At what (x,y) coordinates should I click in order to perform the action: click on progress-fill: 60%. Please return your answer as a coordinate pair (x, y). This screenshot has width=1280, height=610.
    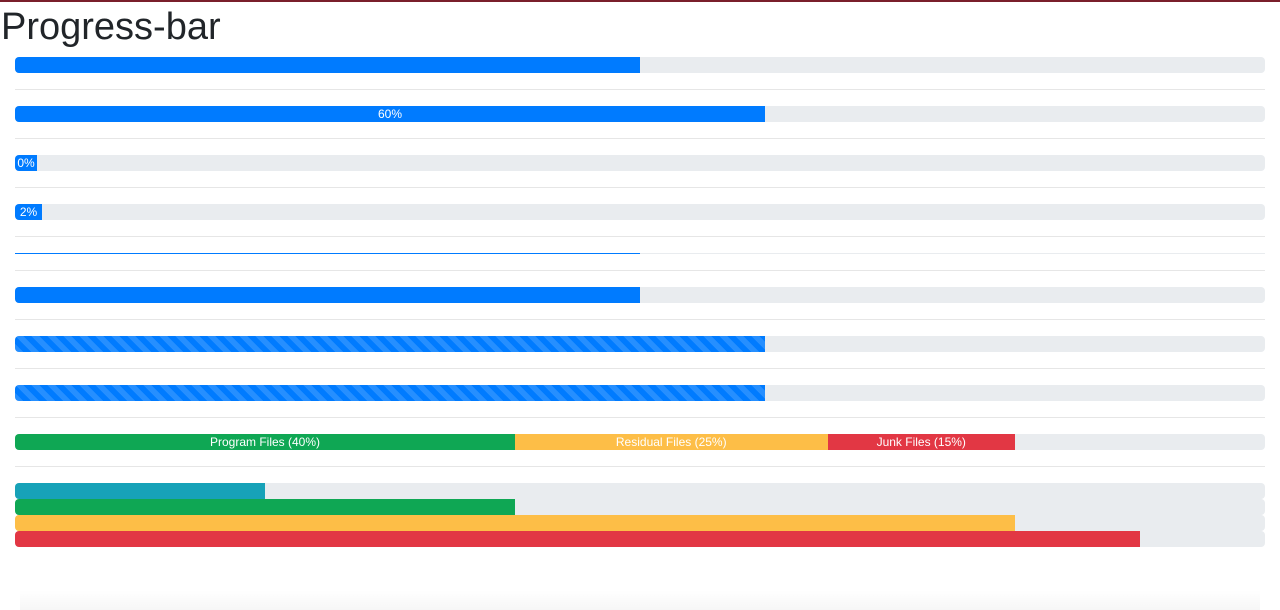
    Looking at the image, I should click on (390, 114).